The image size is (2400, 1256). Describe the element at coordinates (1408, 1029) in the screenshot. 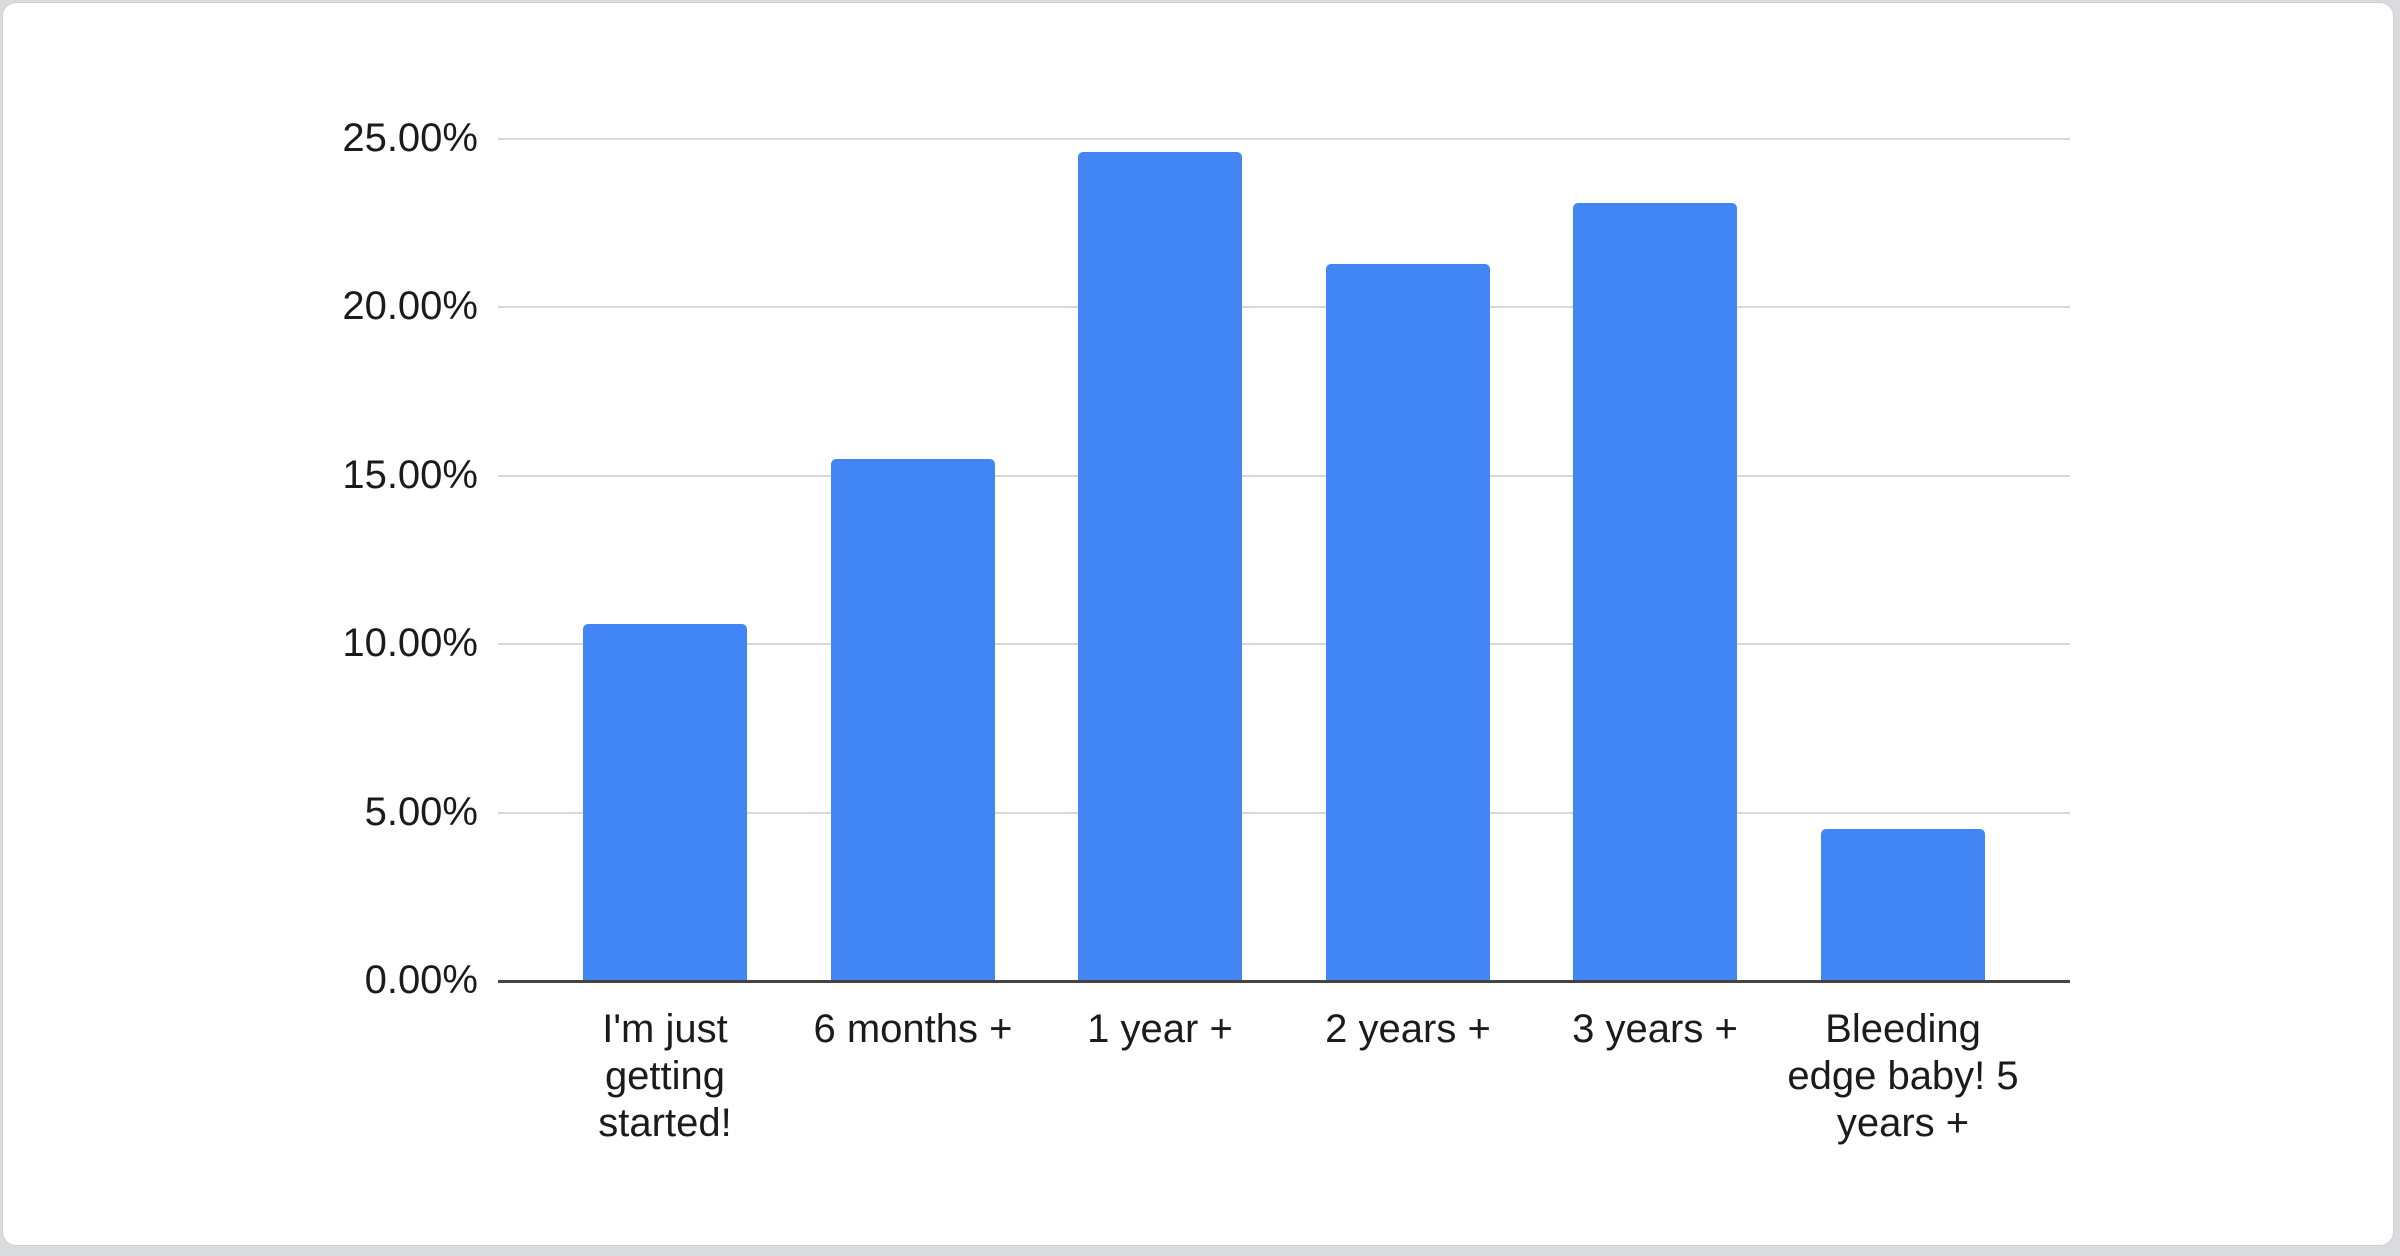

I see `x-category-label-2 years +: 2 years +` at that location.